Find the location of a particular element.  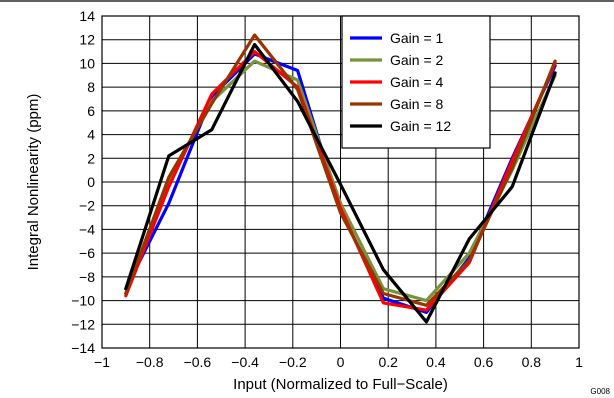

x-tick-label: −0.2 is located at coordinates (293, 362).